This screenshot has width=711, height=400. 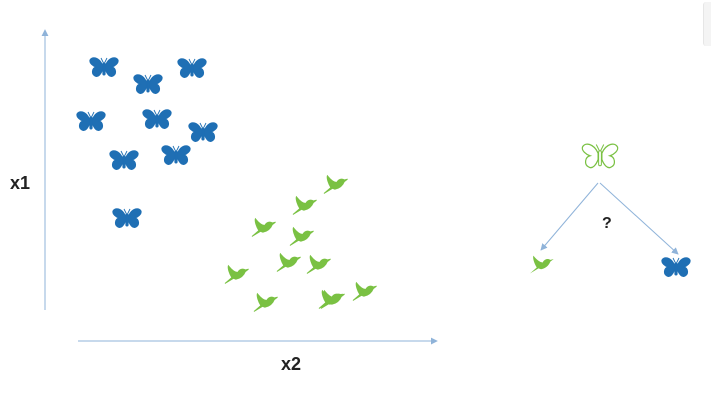 I want to click on question-mark: ?, so click(x=607, y=223).